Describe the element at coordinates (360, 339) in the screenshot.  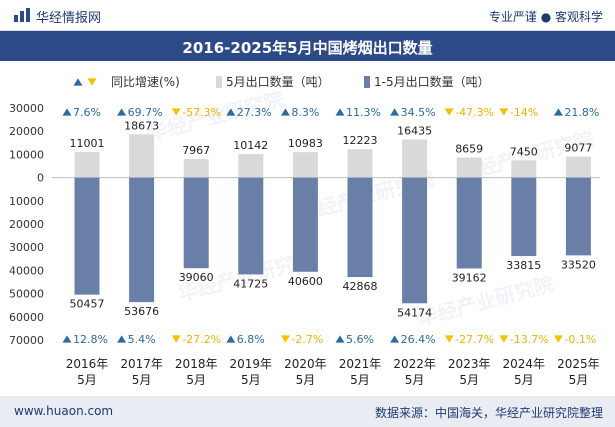
I see `ytd-growth-label: 5.6%` at that location.